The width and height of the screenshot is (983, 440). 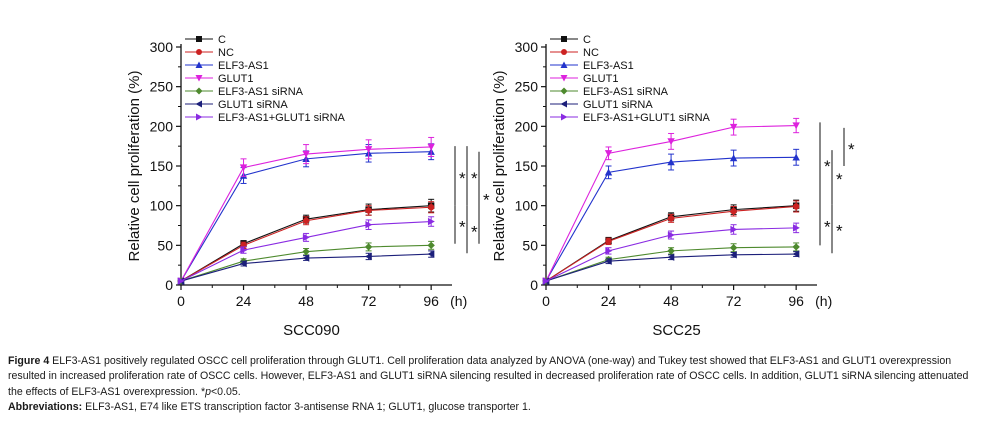 I want to click on y-tick-label: 200, so click(x=527, y=126).